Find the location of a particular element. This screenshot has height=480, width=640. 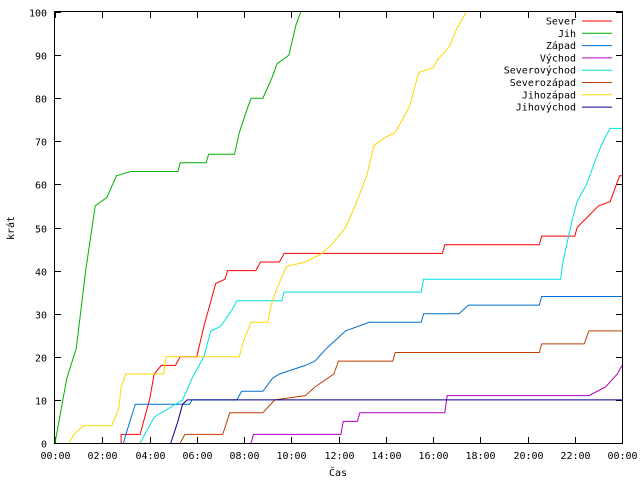

x-tick-label: 20:00 is located at coordinates (528, 456).